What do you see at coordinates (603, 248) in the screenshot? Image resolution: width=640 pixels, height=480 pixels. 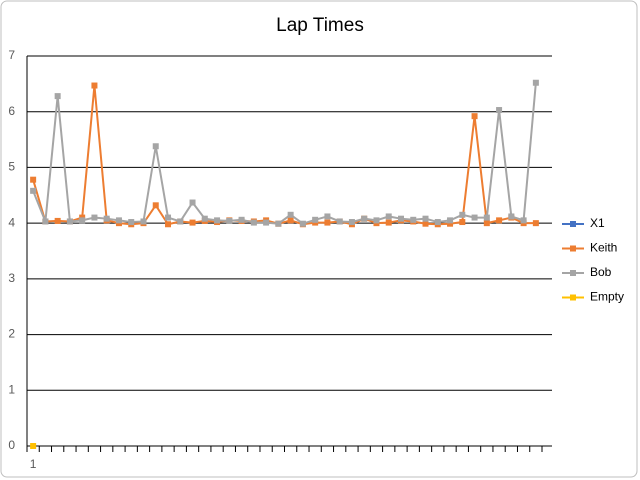 I see `legend-label: Keith` at bounding box center [603, 248].